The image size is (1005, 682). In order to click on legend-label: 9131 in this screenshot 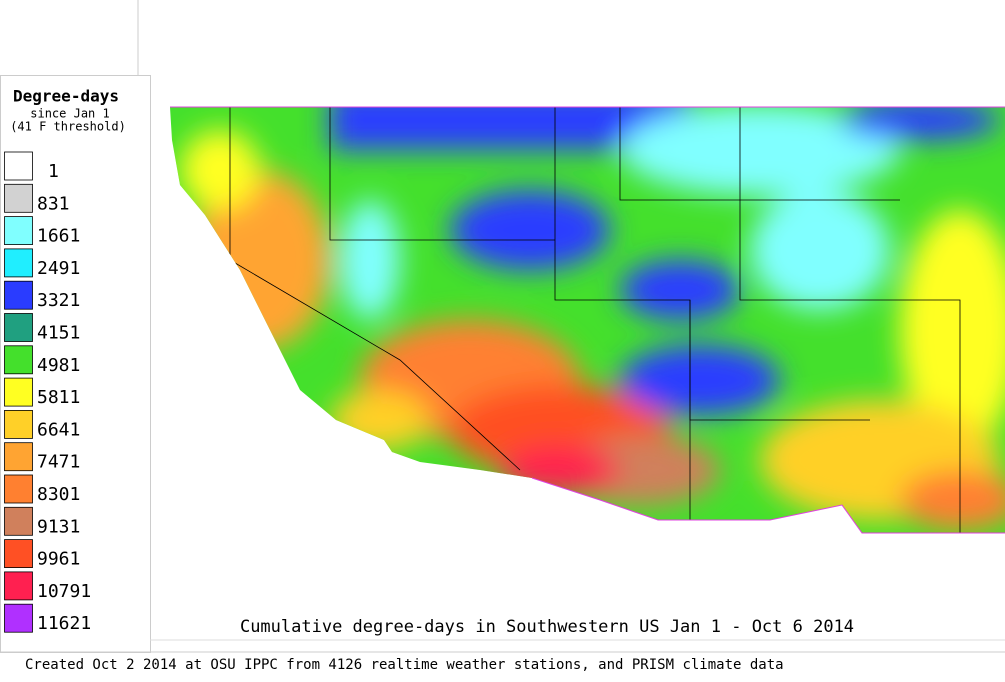, I will do `click(58, 526)`.